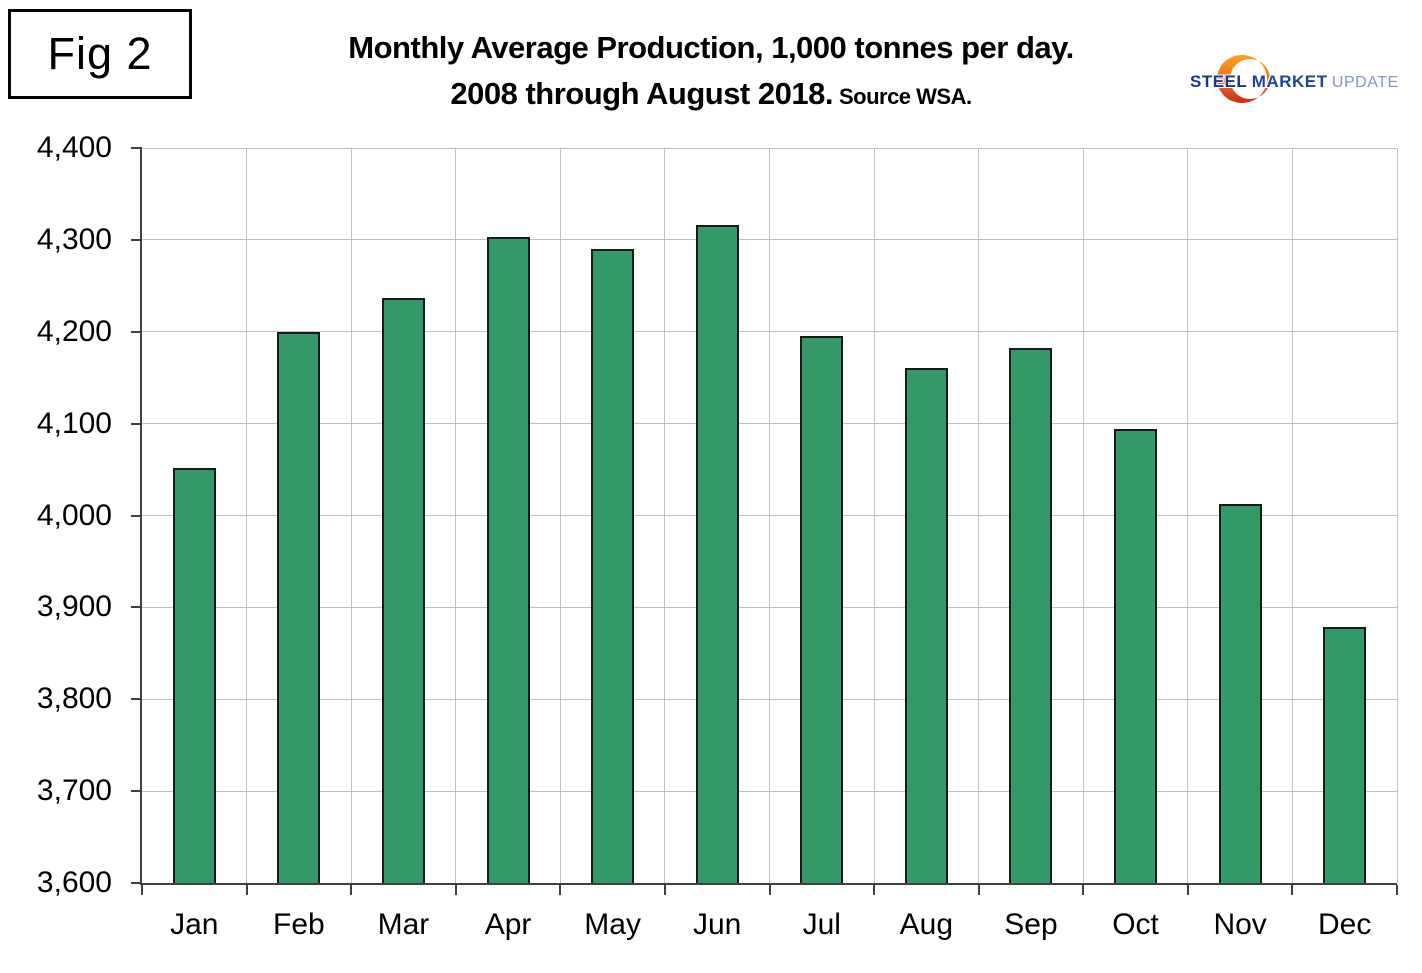  What do you see at coordinates (821, 924) in the screenshot?
I see `x-axis-label-jul: Jul` at bounding box center [821, 924].